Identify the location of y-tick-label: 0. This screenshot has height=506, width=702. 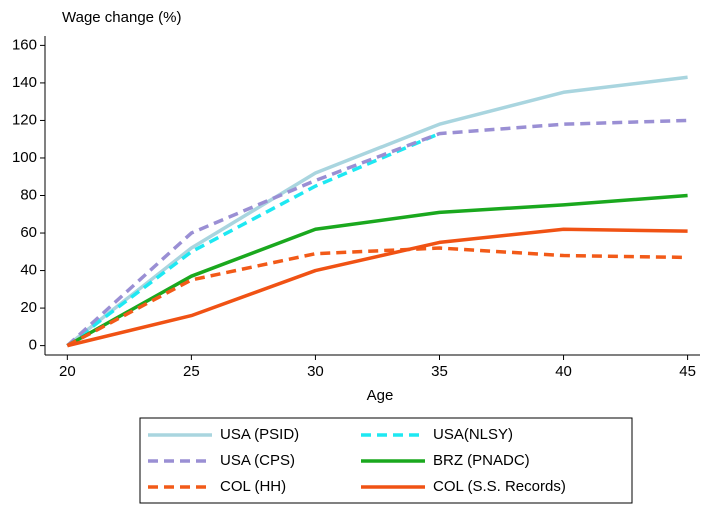
(33, 345).